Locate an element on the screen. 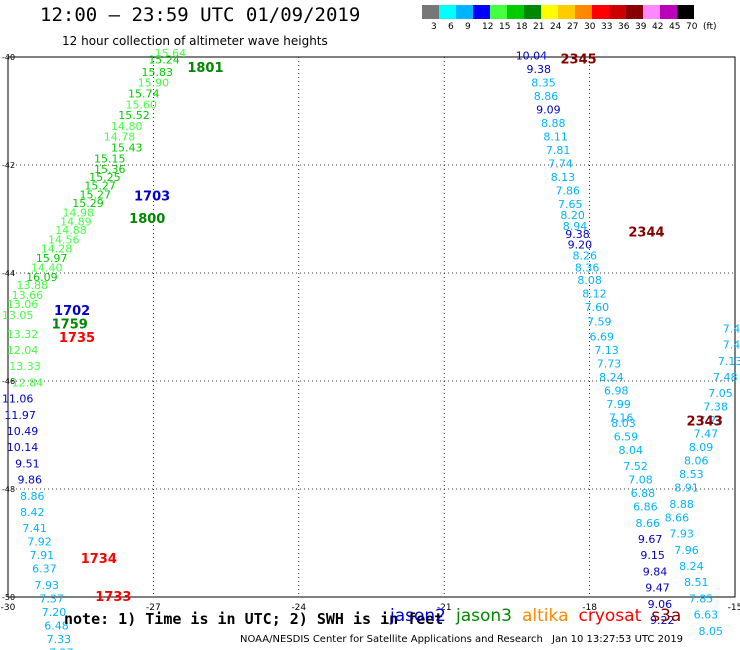 The height and width of the screenshot is (650, 740). wave-height-value: 10.14 is located at coordinates (23, 447).